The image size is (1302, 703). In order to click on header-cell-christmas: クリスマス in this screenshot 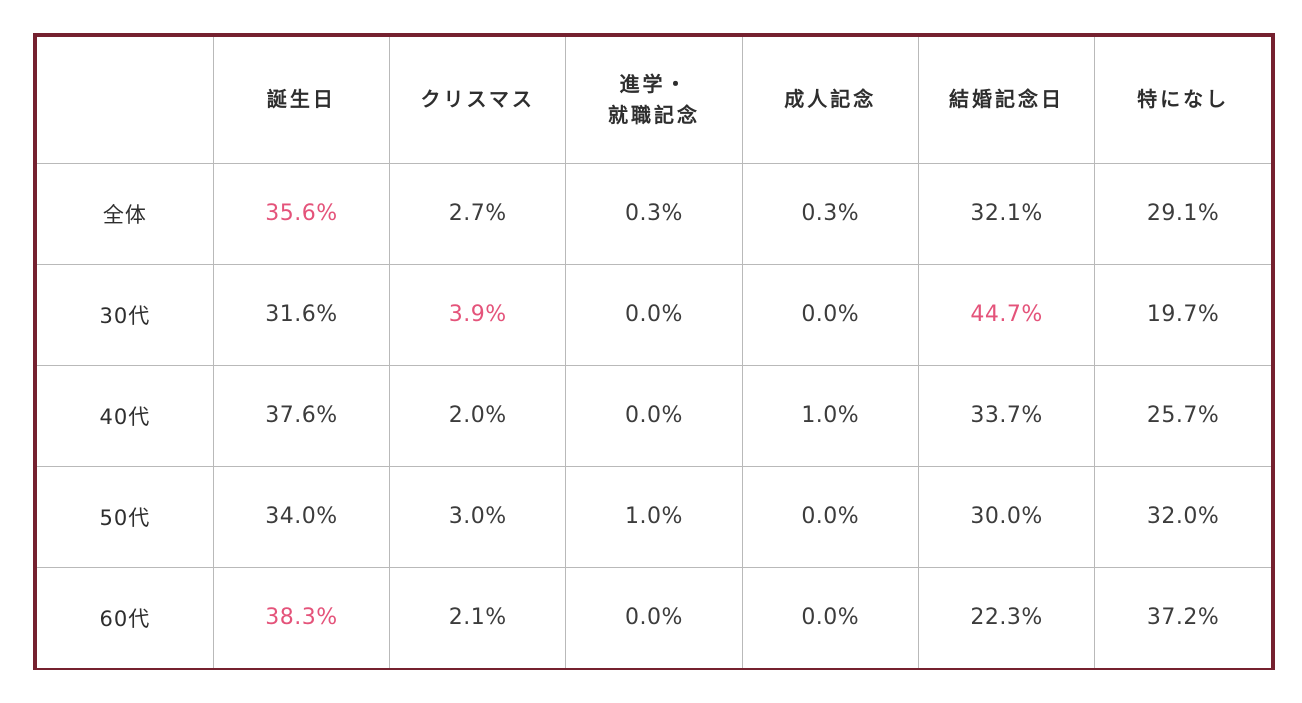, I will do `click(478, 100)`.